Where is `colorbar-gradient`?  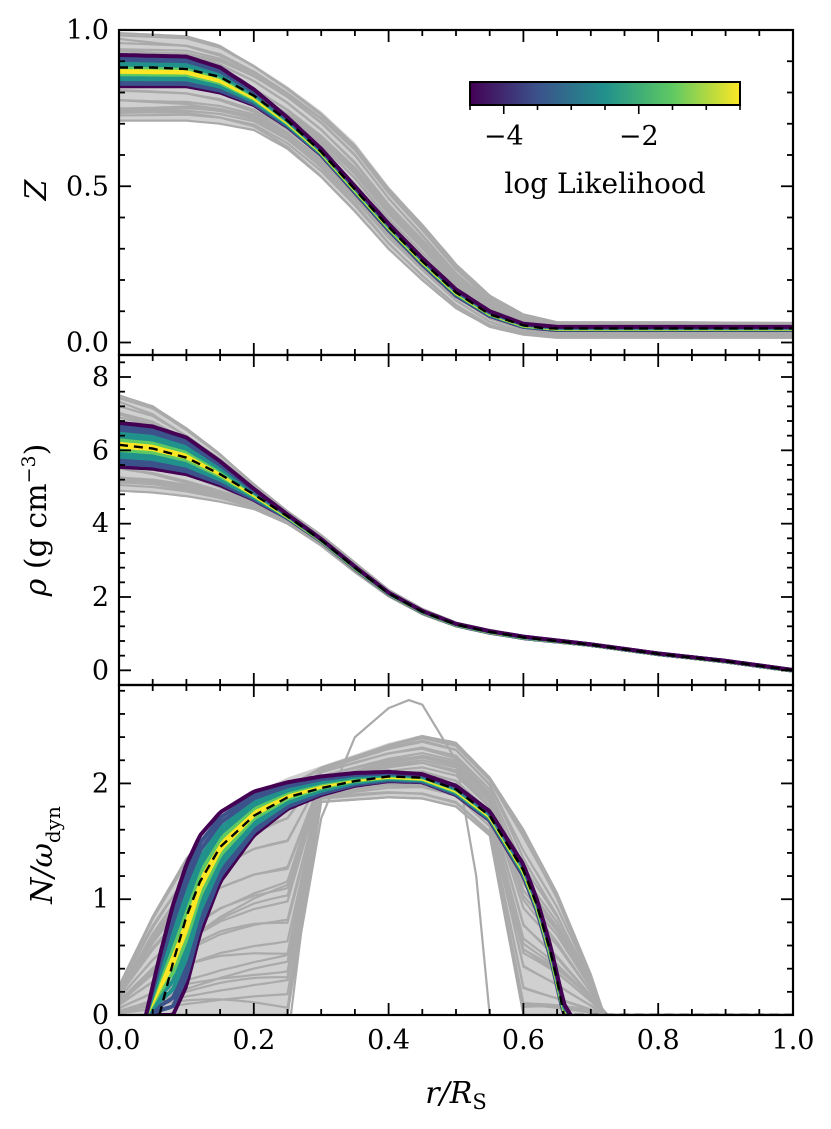 colorbar-gradient is located at coordinates (605, 93).